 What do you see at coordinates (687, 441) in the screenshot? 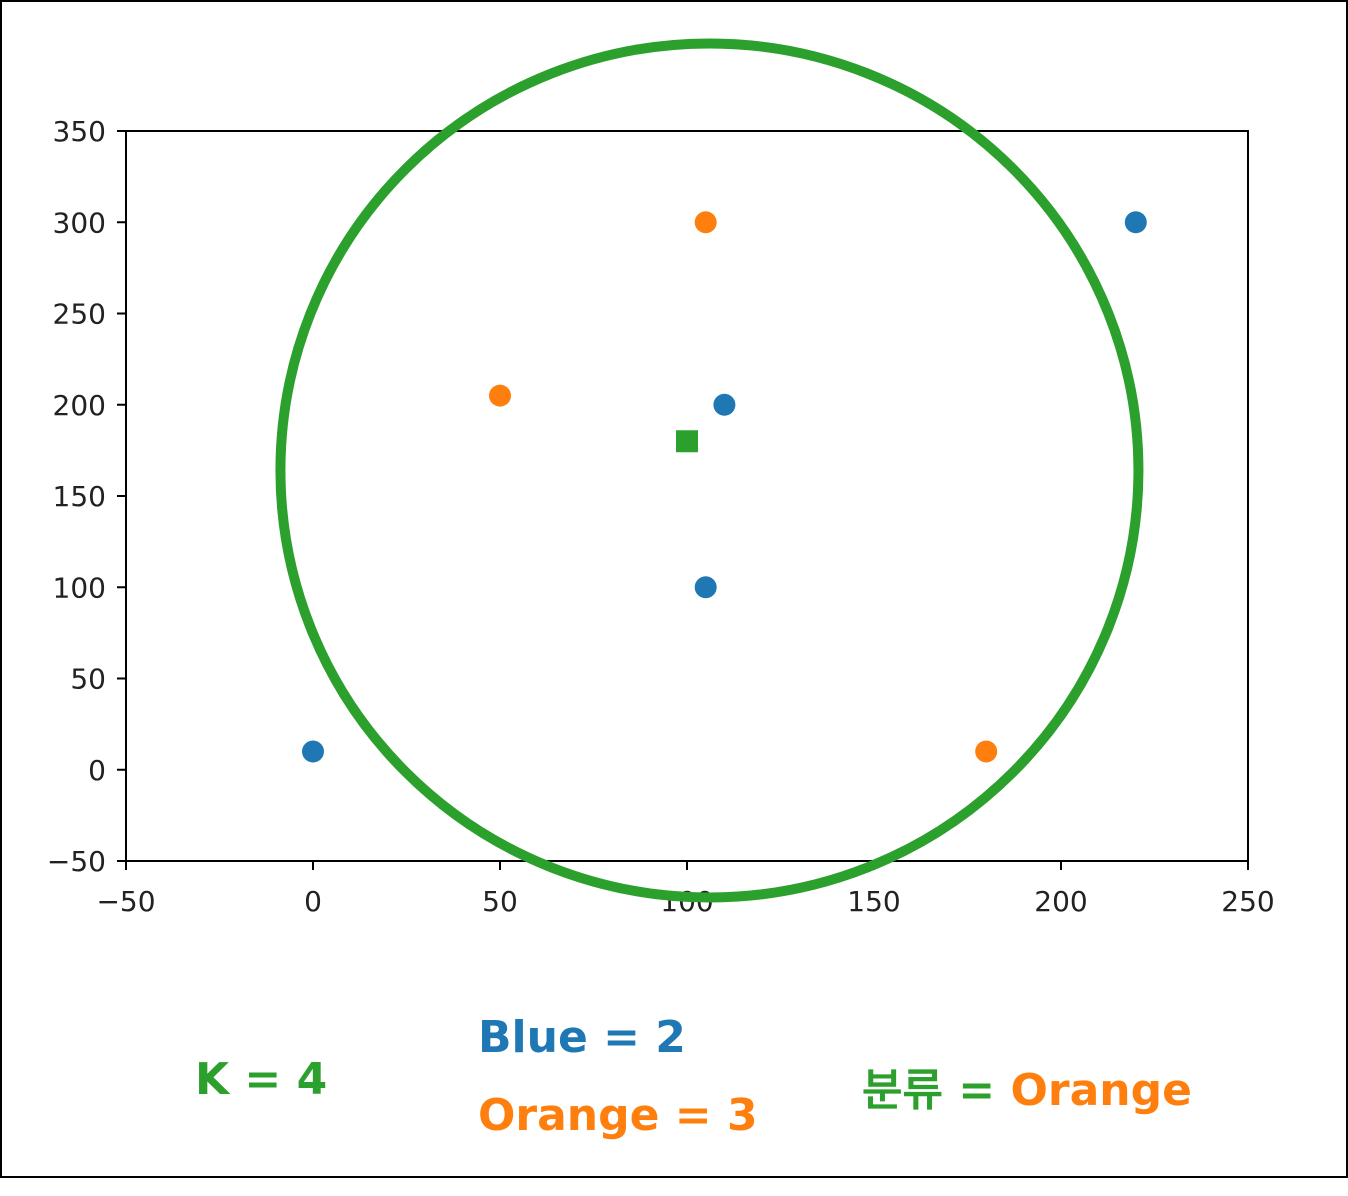
I see `query-point` at bounding box center [687, 441].